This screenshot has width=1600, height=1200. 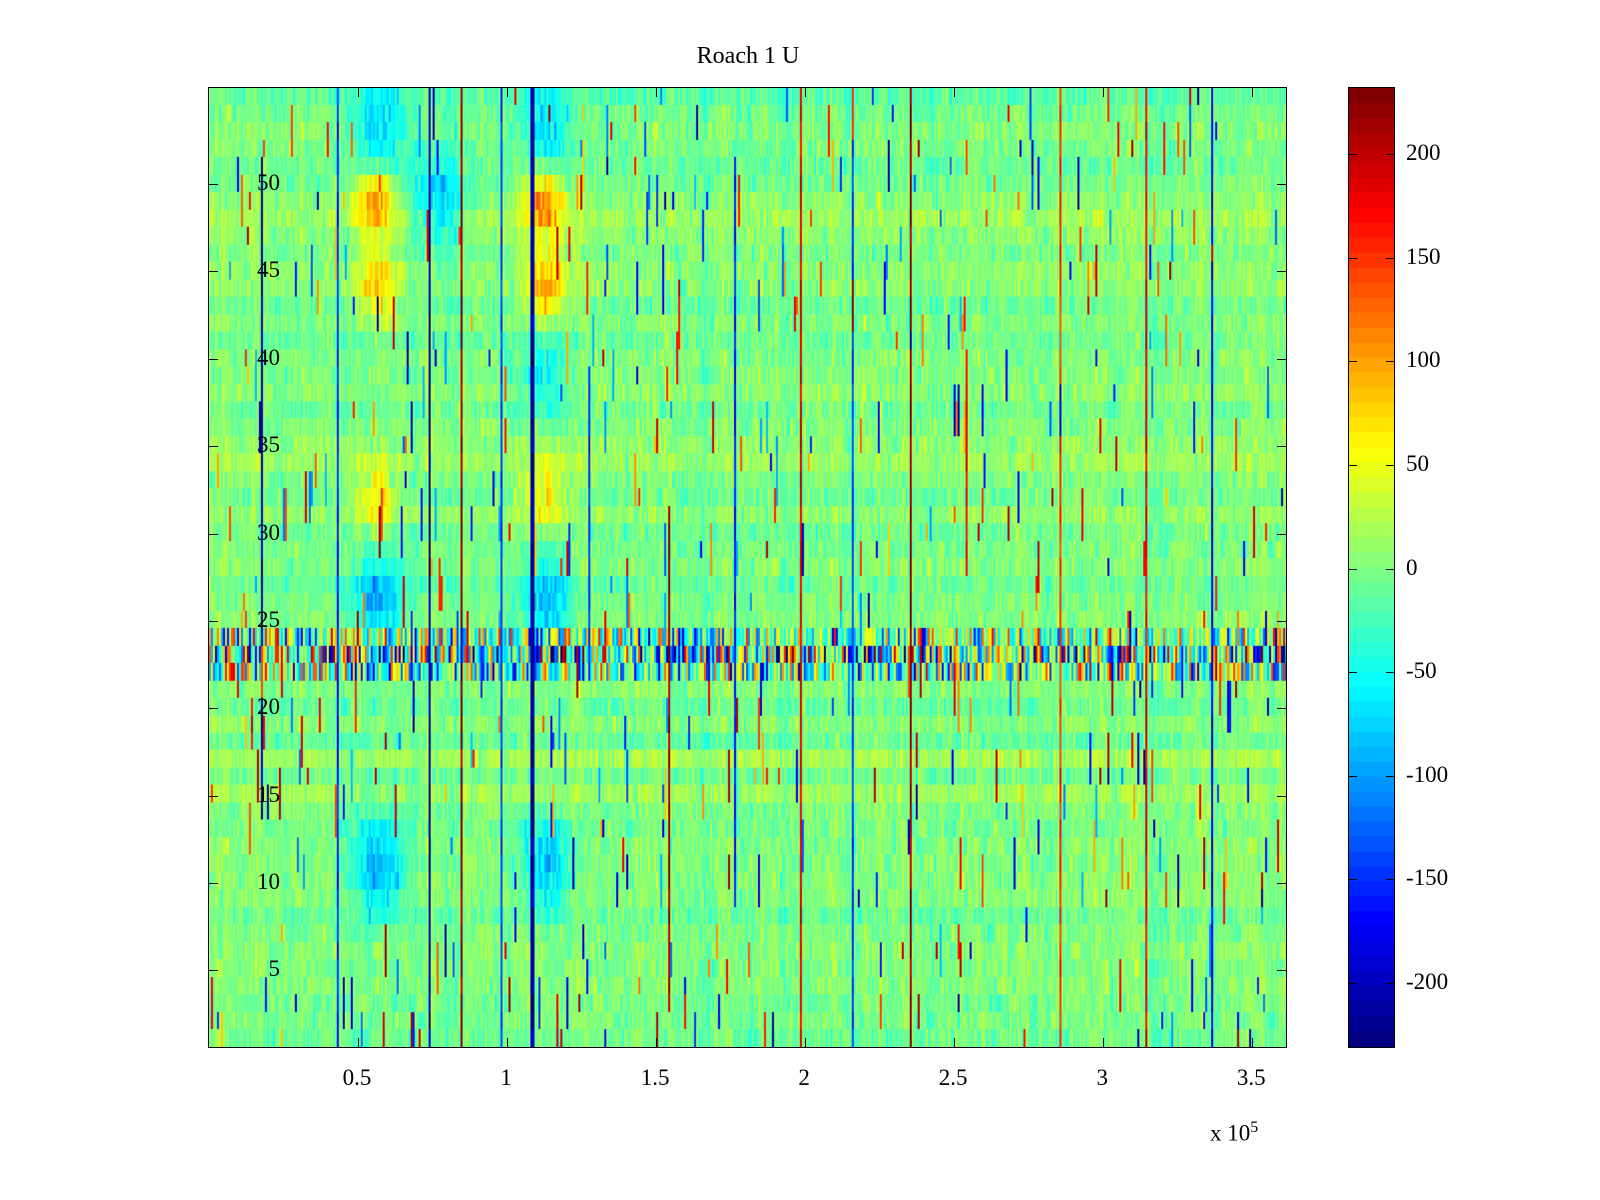 I want to click on colorbar-tick-label: -100, so click(x=1427, y=774).